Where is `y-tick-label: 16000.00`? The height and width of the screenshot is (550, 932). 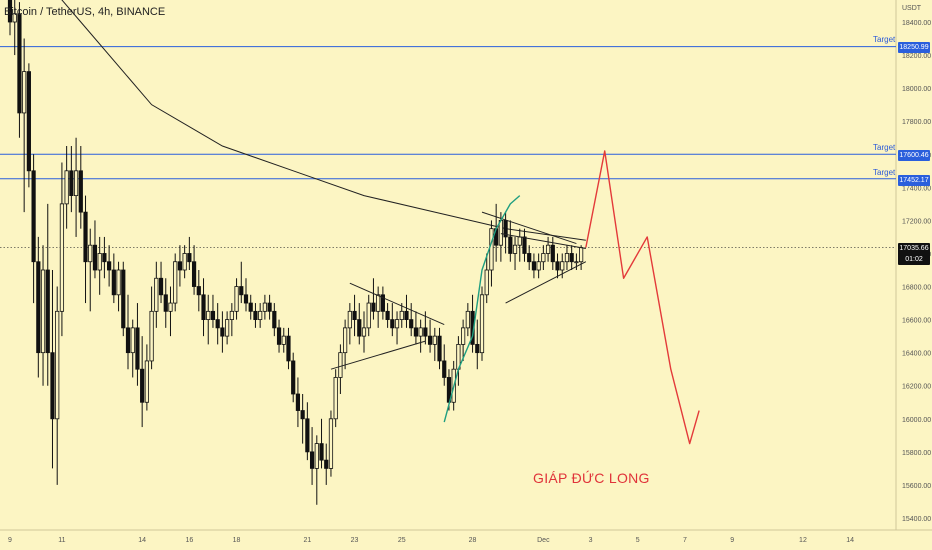 y-tick-label: 16000.00 is located at coordinates (916, 420).